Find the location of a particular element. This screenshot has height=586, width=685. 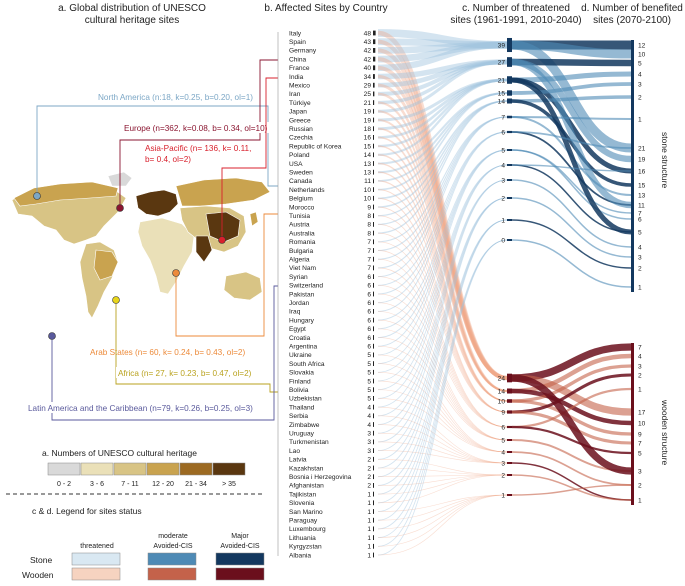

benefited-wooden-value: 10 is located at coordinates (642, 423).